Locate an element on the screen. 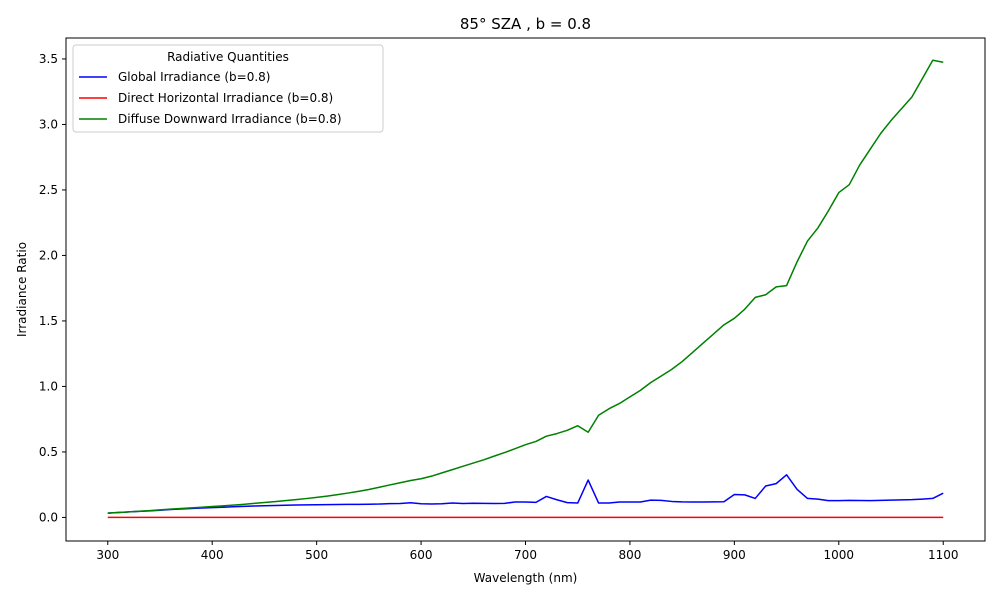  legend-label-global: Global Irradiance (b=0.8) is located at coordinates (194, 77).